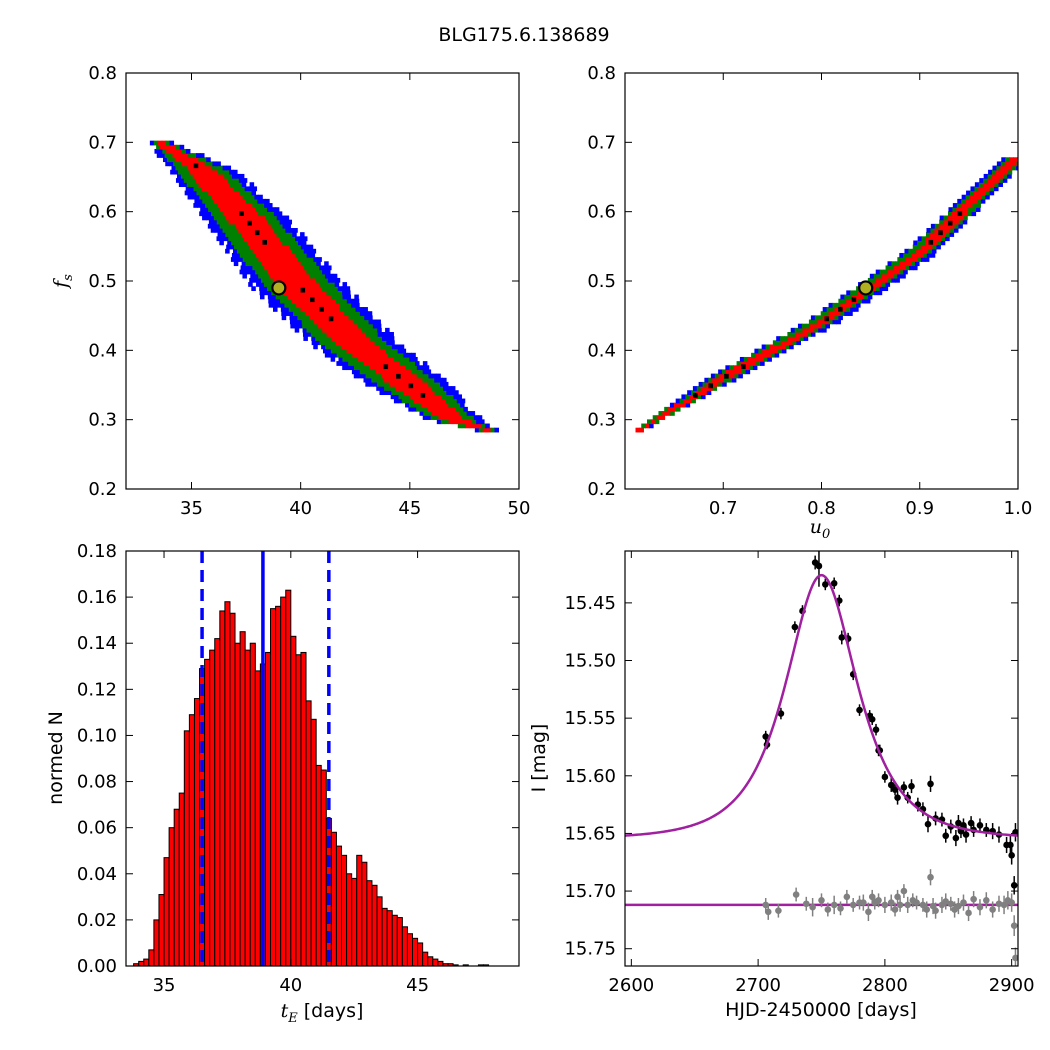 The height and width of the screenshot is (1050, 1050). Describe the element at coordinates (519, 508) in the screenshot. I see `x-tick-label: 50` at that location.